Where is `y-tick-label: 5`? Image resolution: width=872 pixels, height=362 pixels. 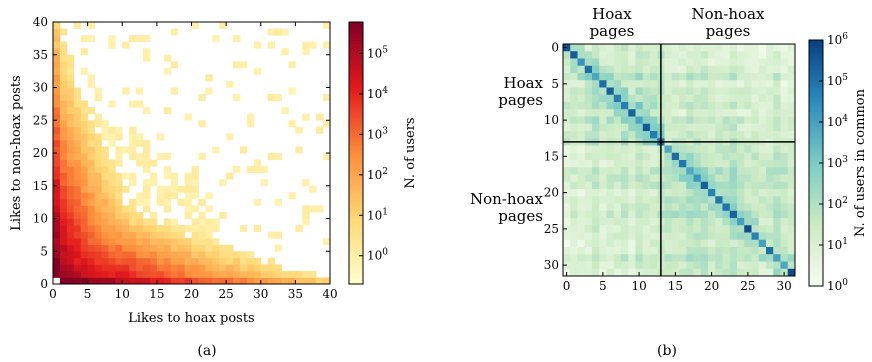
y-tick-label: 5 is located at coordinates (44, 251).